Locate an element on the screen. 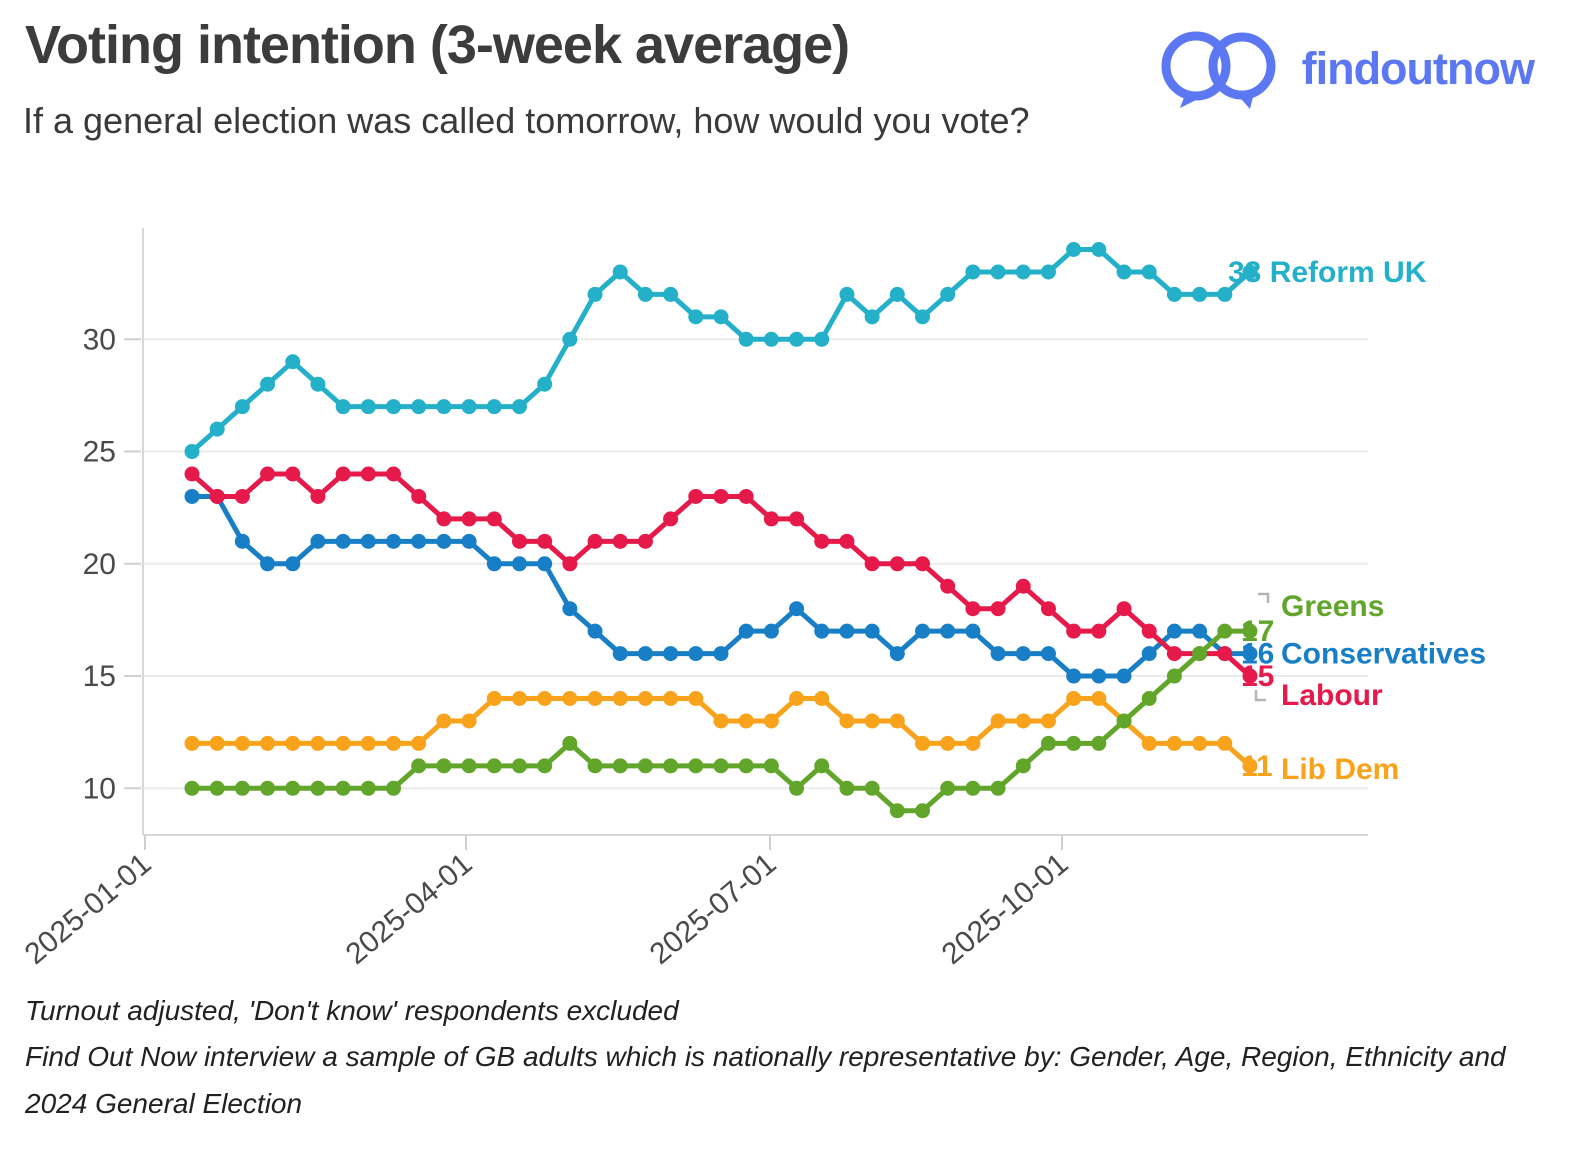  x-axis-label-2025-10-01: 2025-10-01 is located at coordinates (1005, 909).